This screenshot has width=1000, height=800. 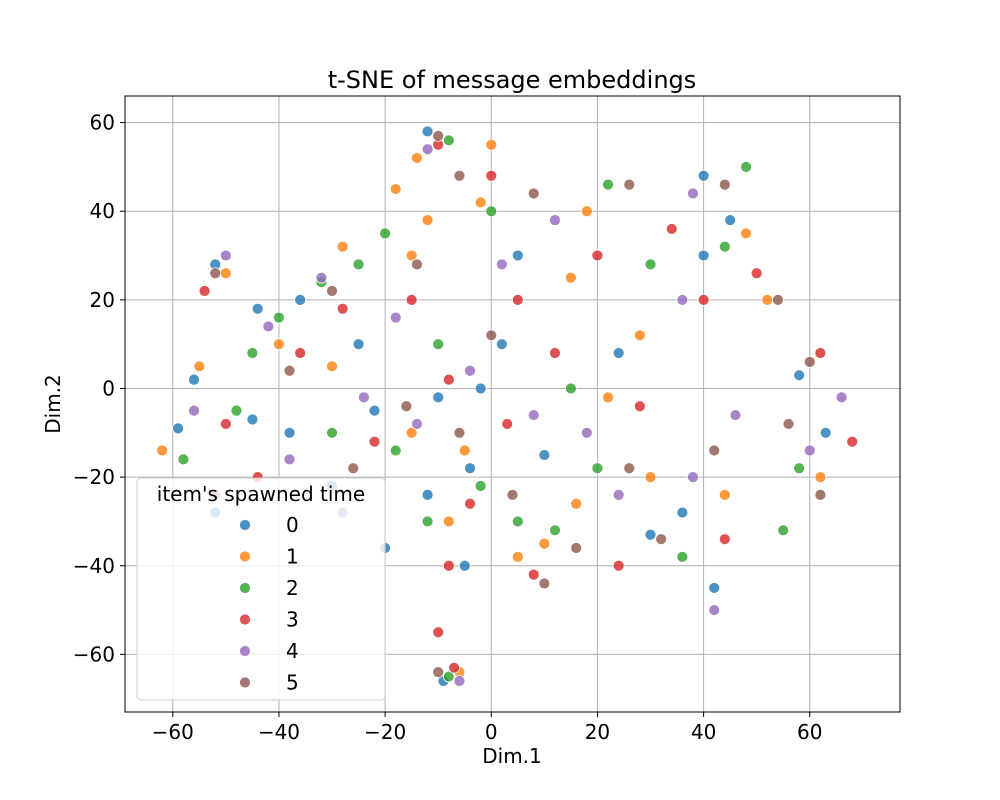 What do you see at coordinates (292, 651) in the screenshot?
I see `legend-label-4: 4` at bounding box center [292, 651].